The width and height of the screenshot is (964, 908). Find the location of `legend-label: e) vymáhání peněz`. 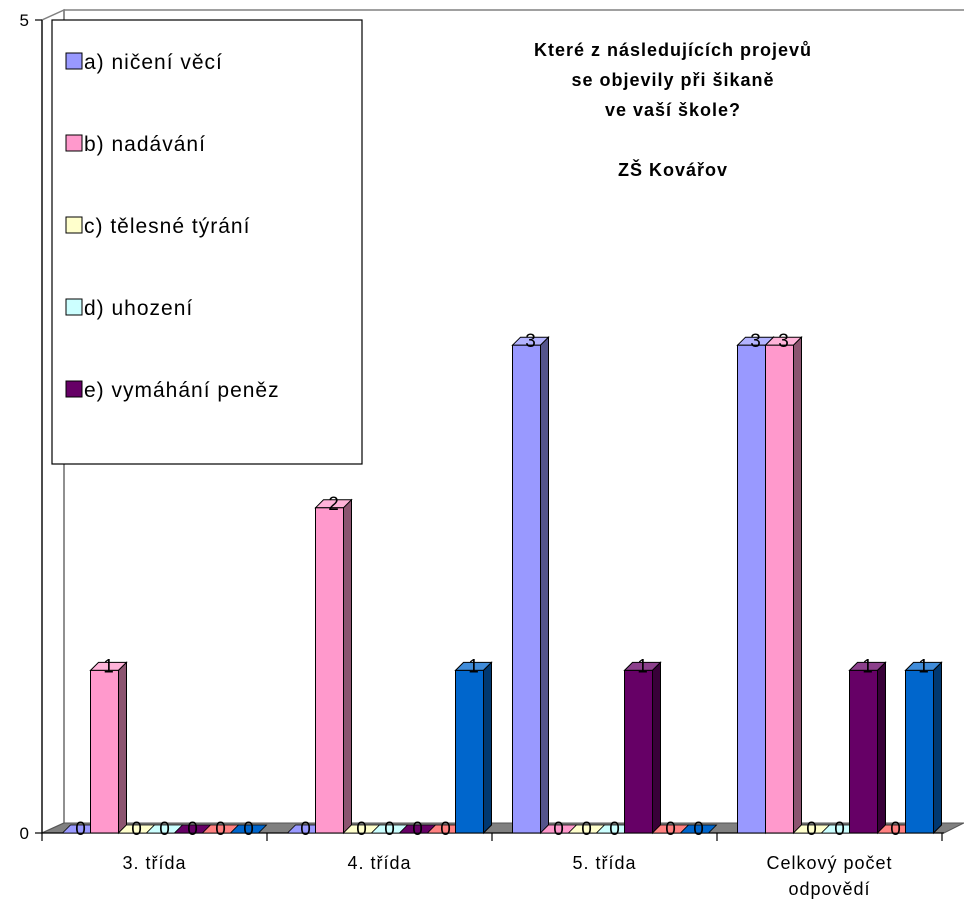

legend-label: e) vymáhání peněz is located at coordinates (182, 390).